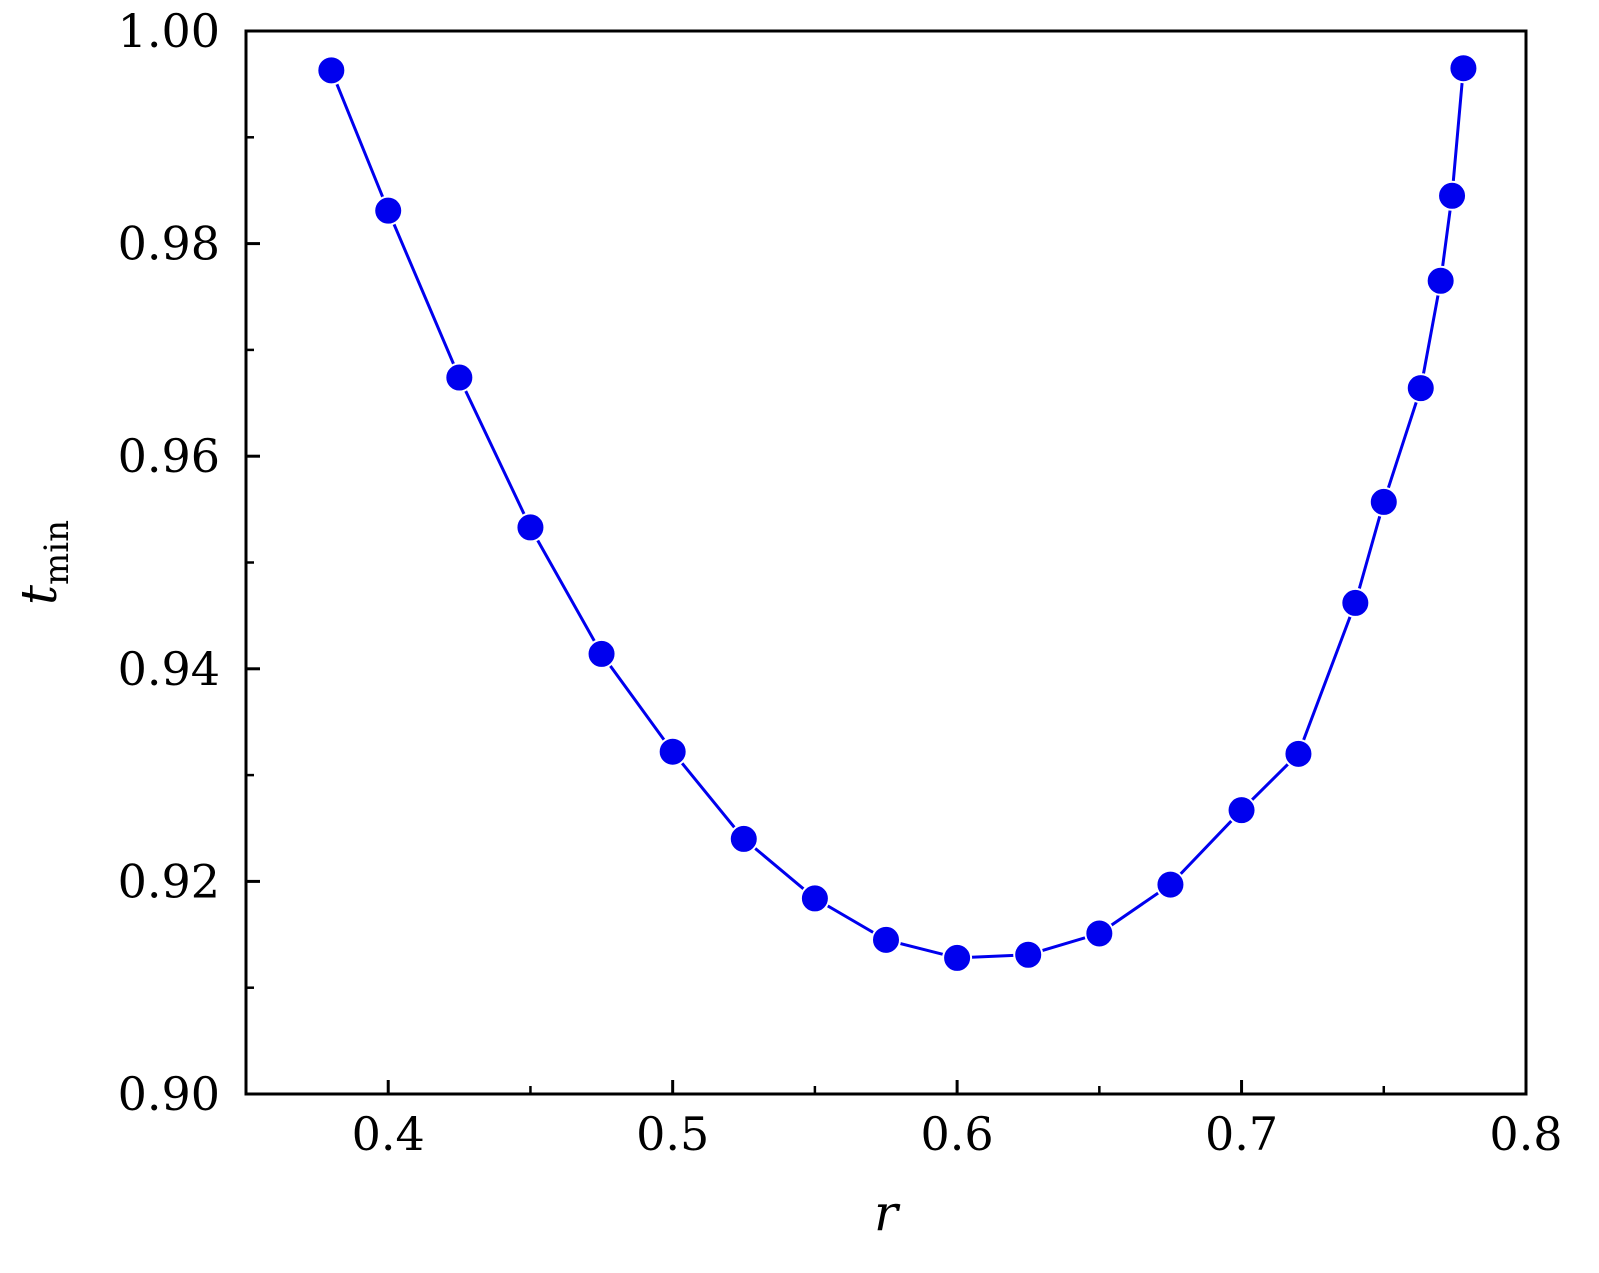 The height and width of the screenshot is (1273, 1599). I want to click on y-axis-ticks: 0.90 0.92 0.94 0.96 0.98 1.00, so click(189, 562).